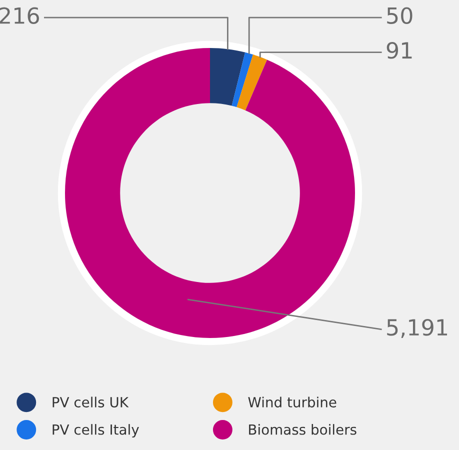 Image resolution: width=459 pixels, height=450 pixels. Describe the element at coordinates (399, 15) in the screenshot. I see `data-label: 50` at that location.